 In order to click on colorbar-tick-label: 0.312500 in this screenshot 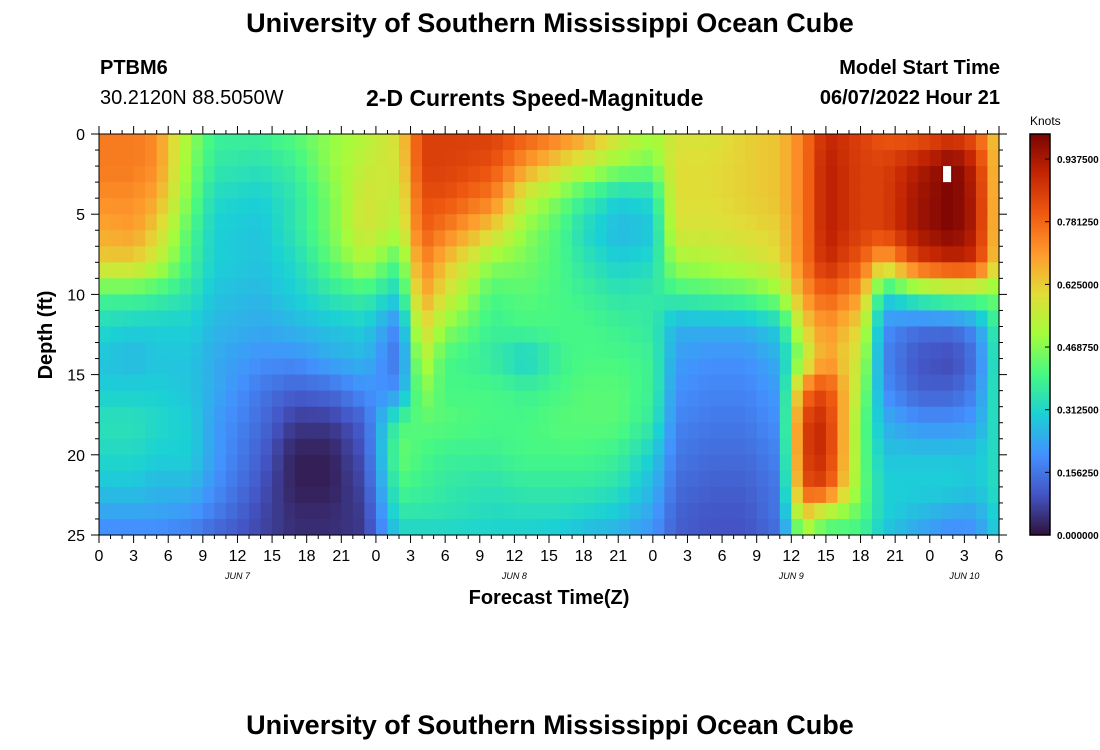, I will do `click(1078, 411)`.